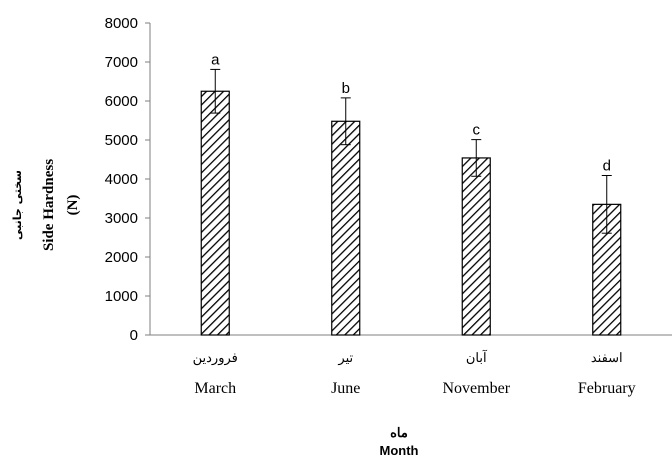 Image resolution: width=672 pixels, height=457 pixels. What do you see at coordinates (477, 130) in the screenshot?
I see `significance-letter: c` at bounding box center [477, 130].